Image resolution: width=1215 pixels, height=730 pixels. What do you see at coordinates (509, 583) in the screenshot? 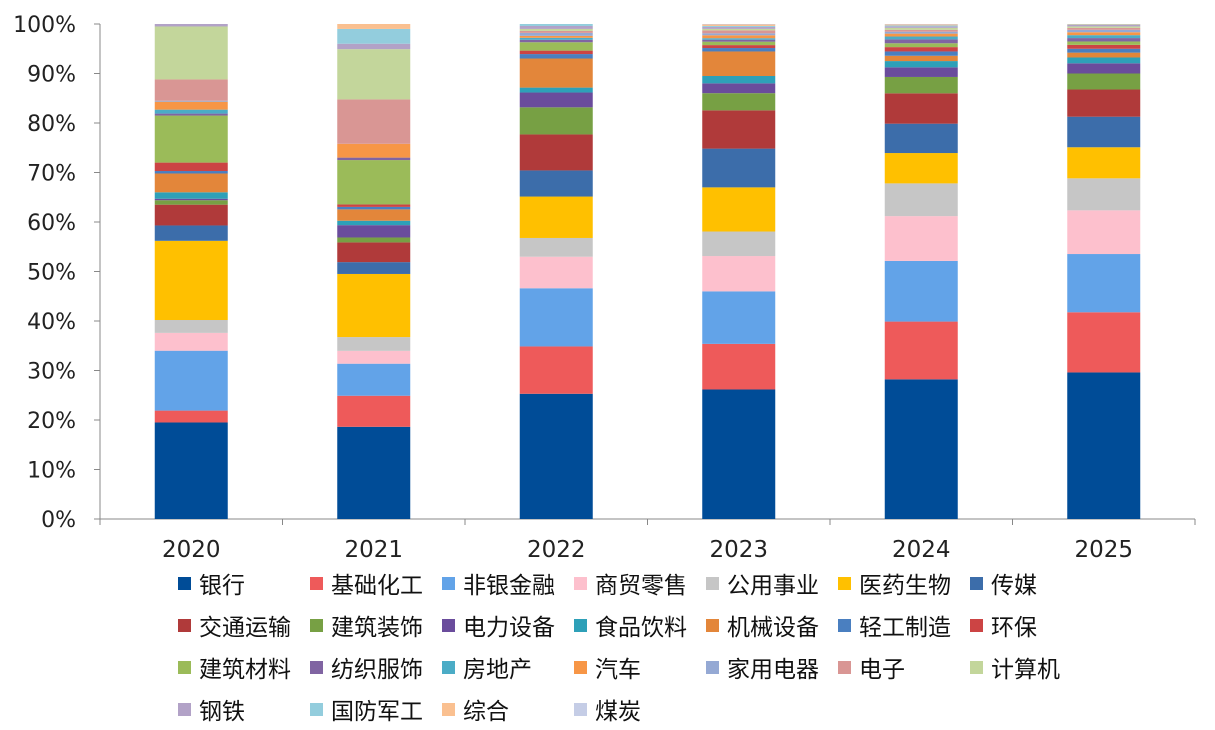
I see `legend-label: 非银金融` at bounding box center [509, 583].